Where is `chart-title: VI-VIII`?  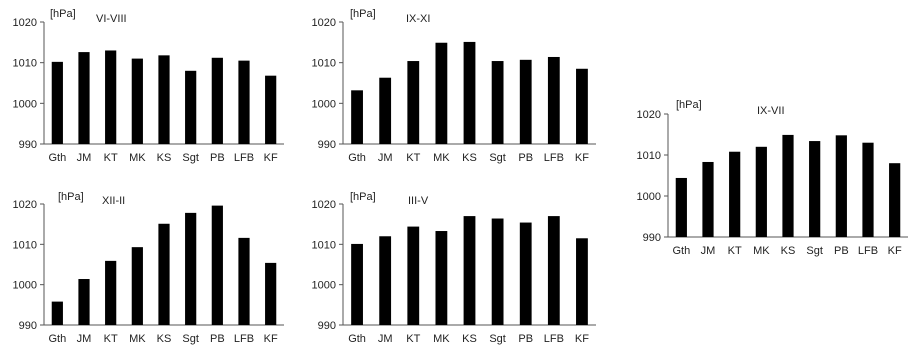 chart-title: VI-VIII is located at coordinates (111, 19).